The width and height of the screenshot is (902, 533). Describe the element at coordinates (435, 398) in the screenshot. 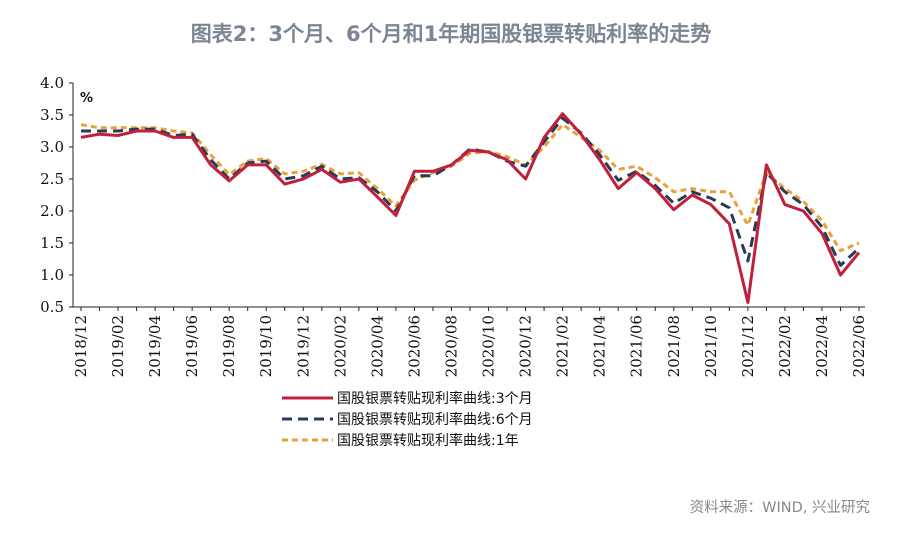

I see `legend-label: 国股银票转贴现利率曲线:3个月` at that location.